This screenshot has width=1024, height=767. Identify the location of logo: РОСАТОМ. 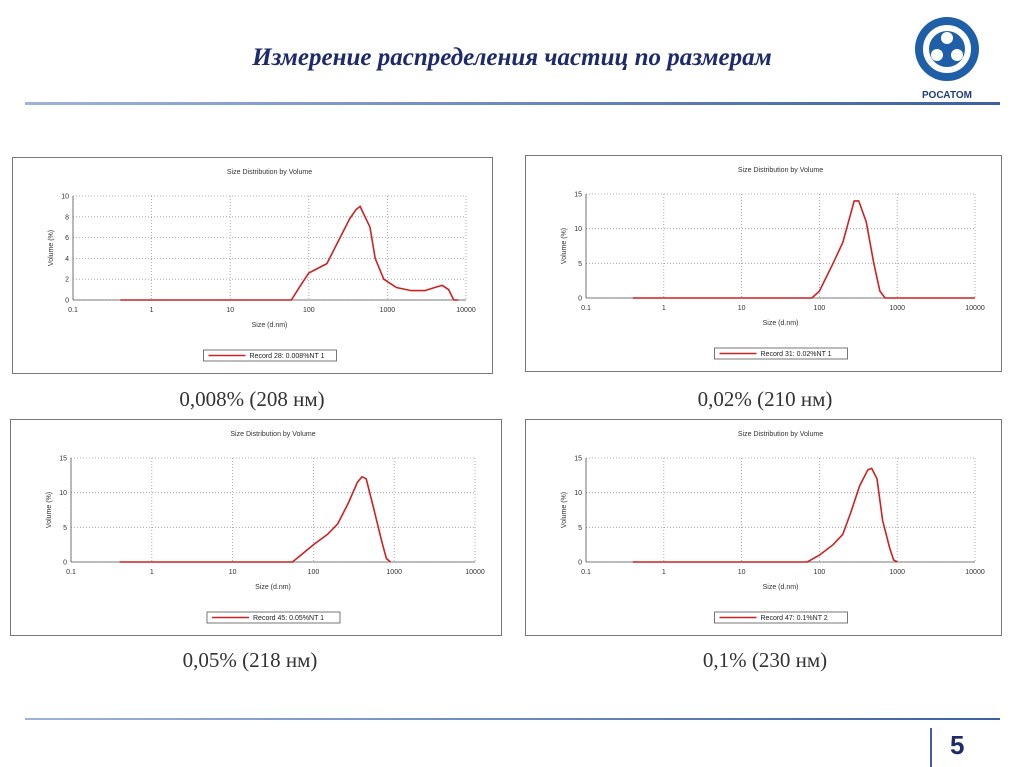
(947, 59).